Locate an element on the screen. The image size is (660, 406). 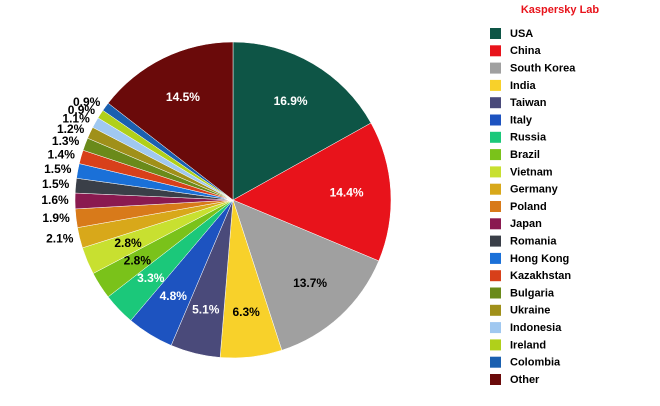
legend-label: Russia is located at coordinates (528, 138).